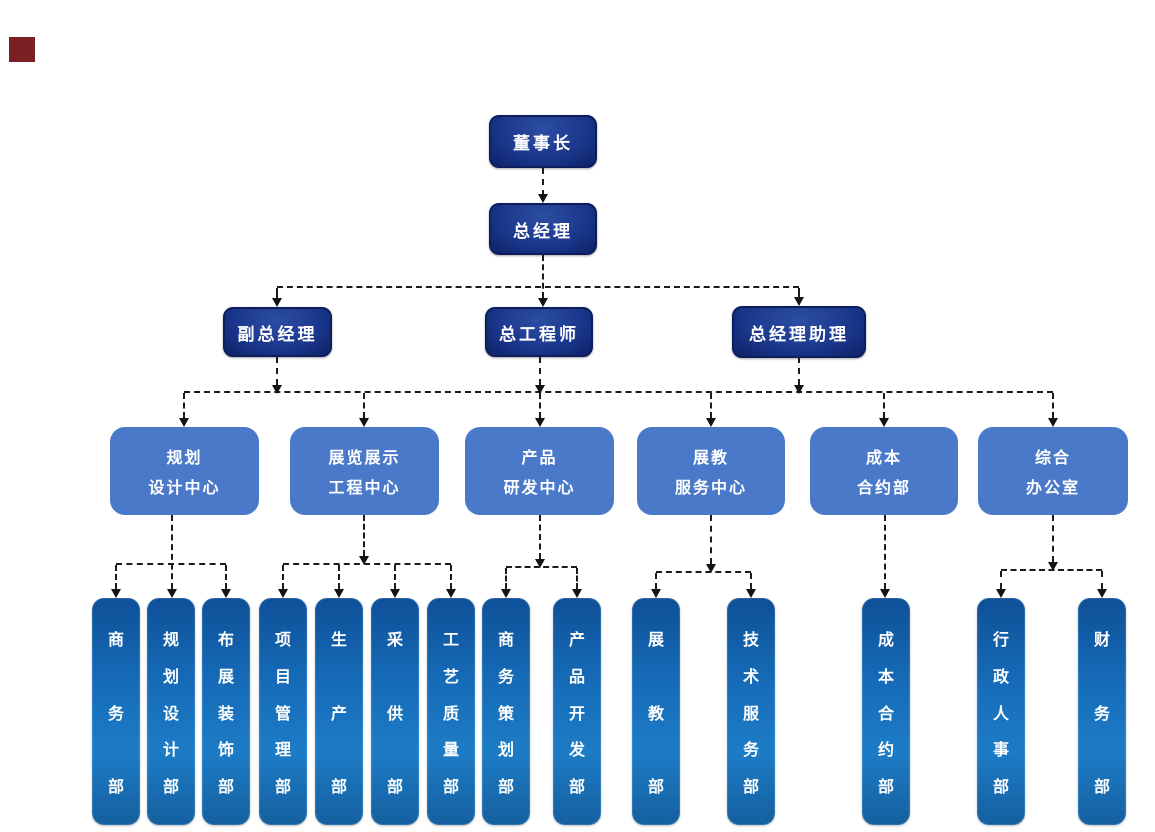 This screenshot has width=1155, height=832. I want to click on node-label-char: 理, so click(282, 750).